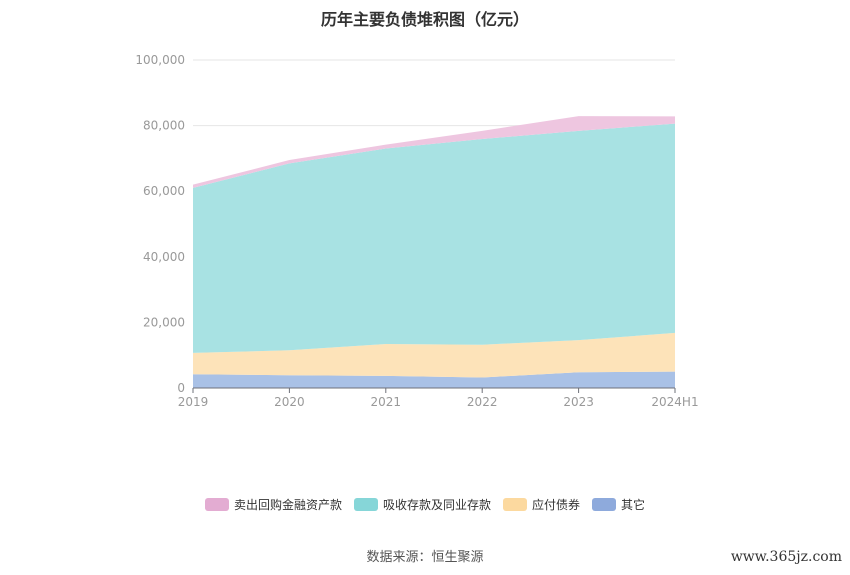 The image size is (850, 575). What do you see at coordinates (160, 60) in the screenshot?
I see `y-tick-label: 100,000` at bounding box center [160, 60].